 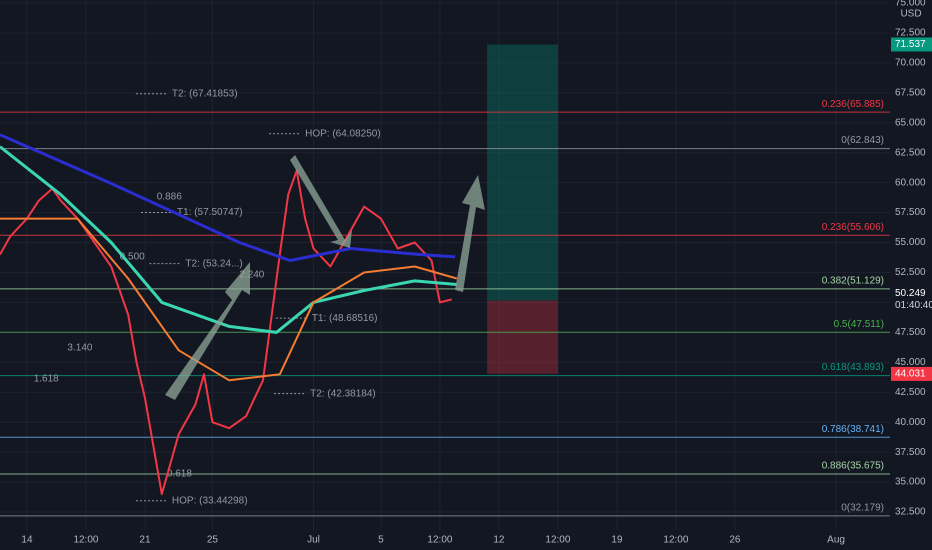 I want to click on y-tick-label: 65.000, so click(x=910, y=122).